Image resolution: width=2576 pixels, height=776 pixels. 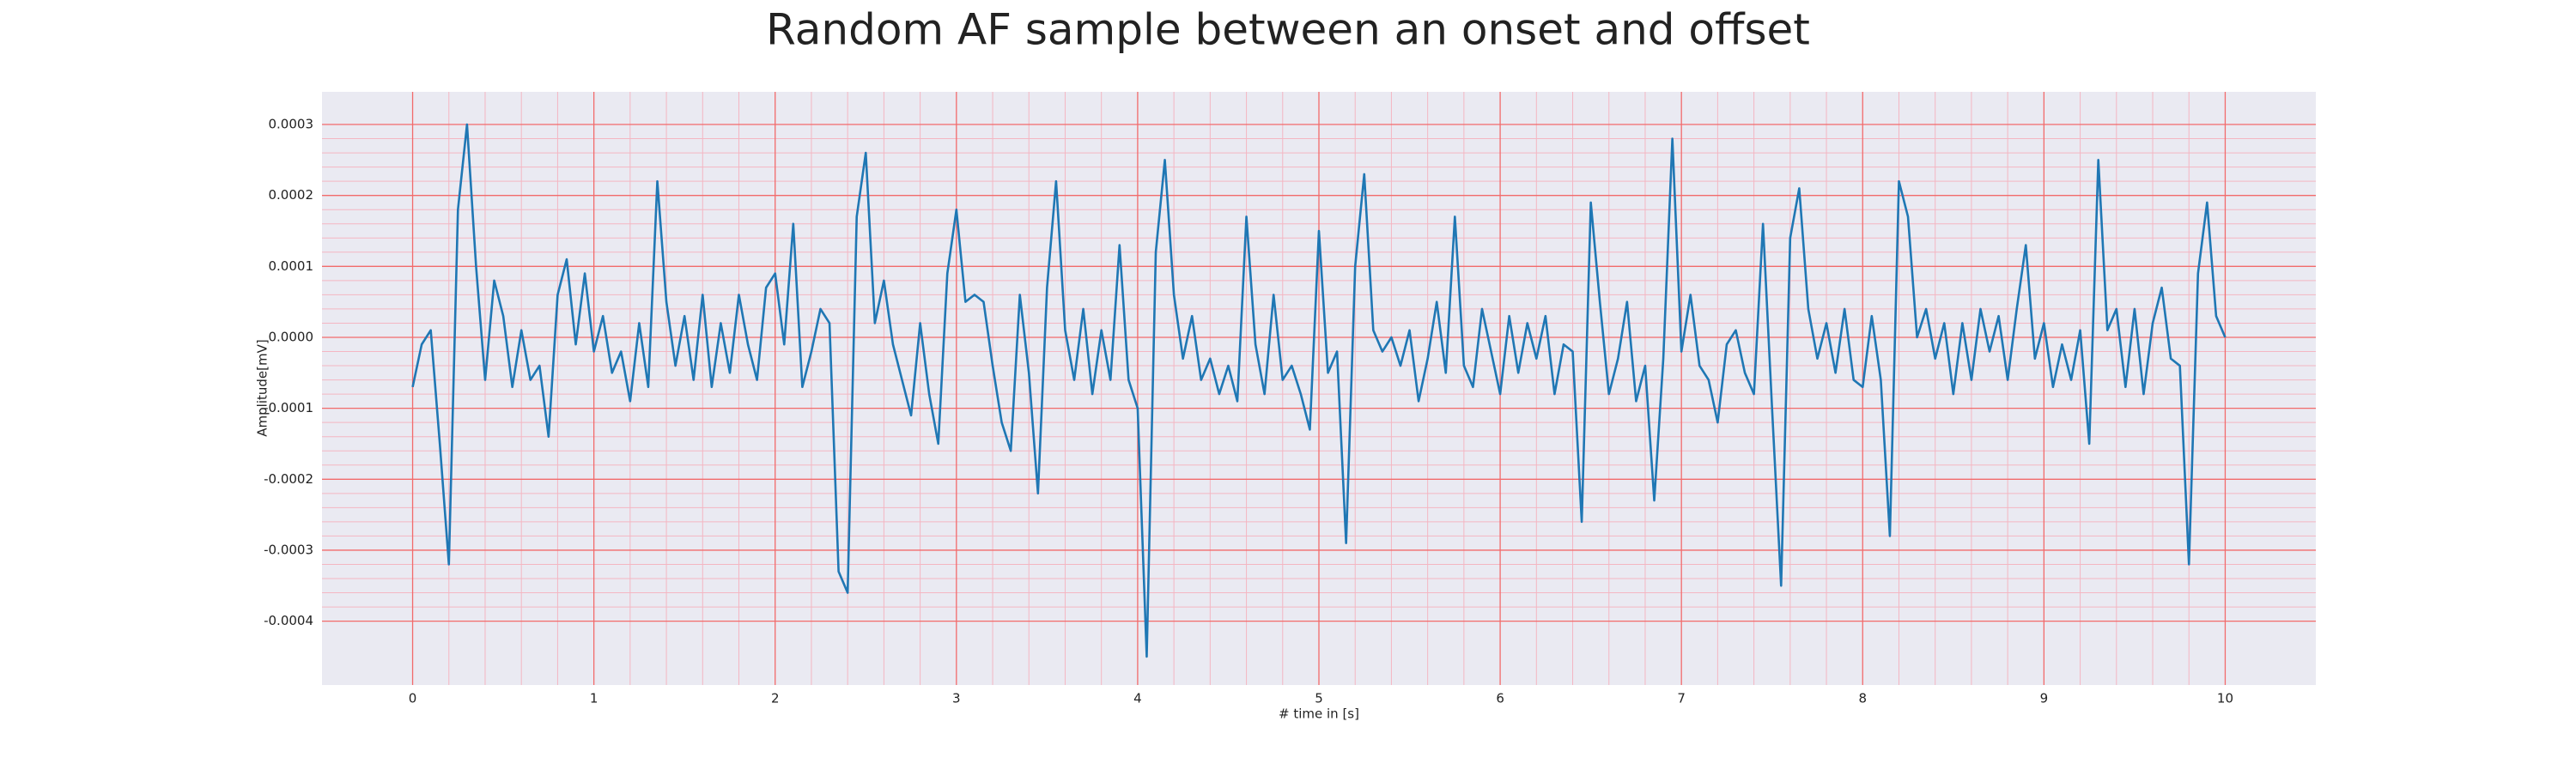 I want to click on y-tick-label: 0.0002, so click(x=291, y=195).